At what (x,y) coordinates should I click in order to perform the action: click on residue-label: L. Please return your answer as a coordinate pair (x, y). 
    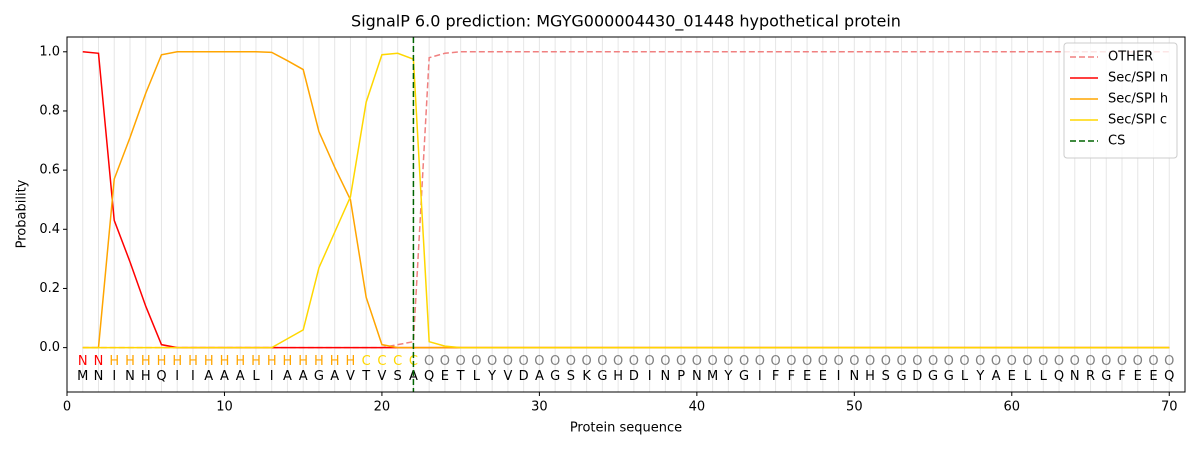
    Looking at the image, I should click on (1028, 376).